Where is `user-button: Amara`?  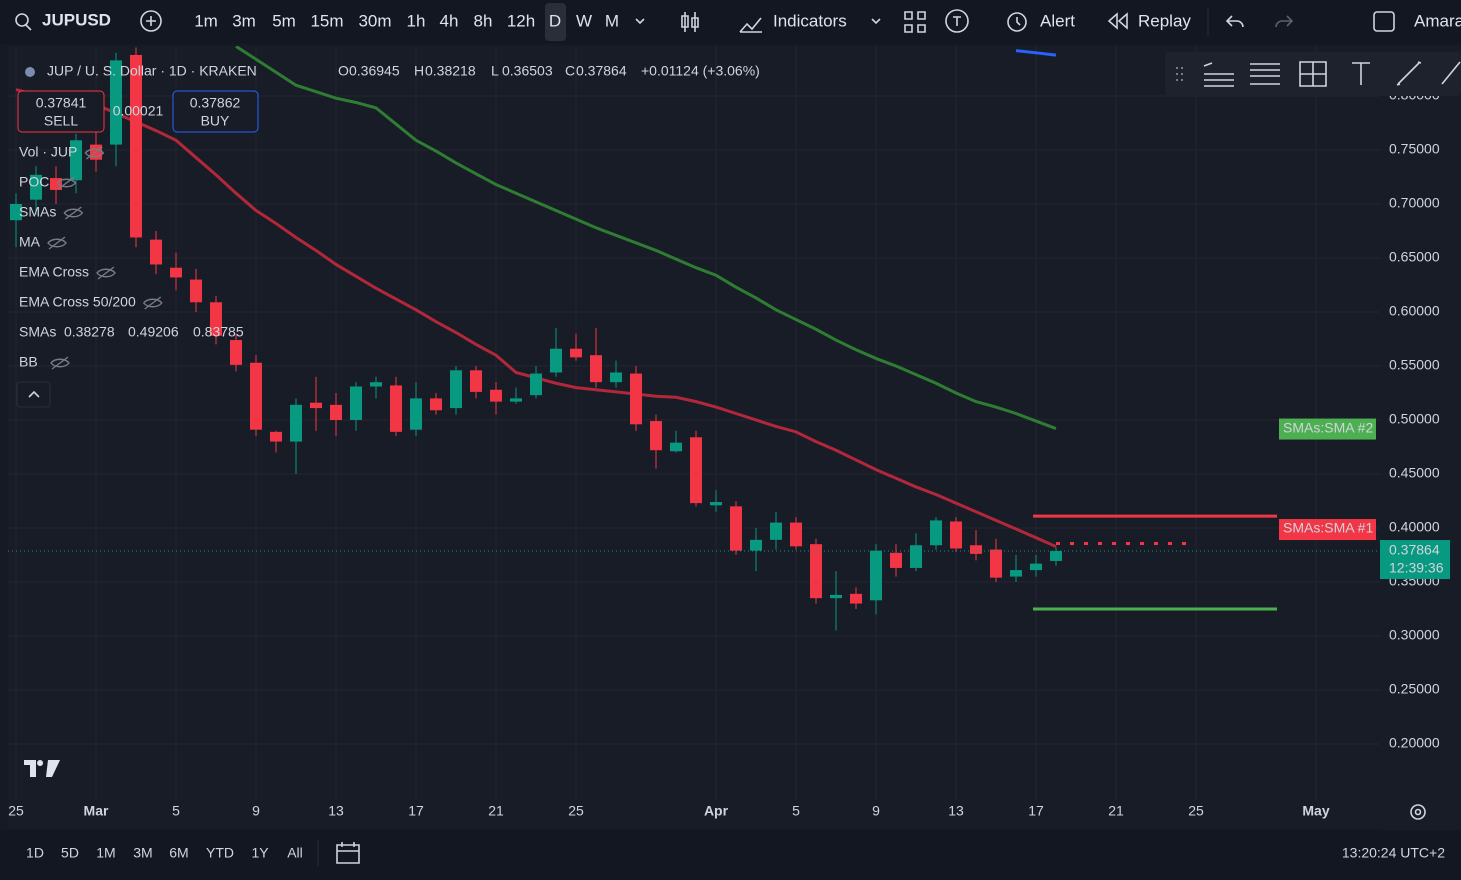
user-button: Amara is located at coordinates (1437, 20).